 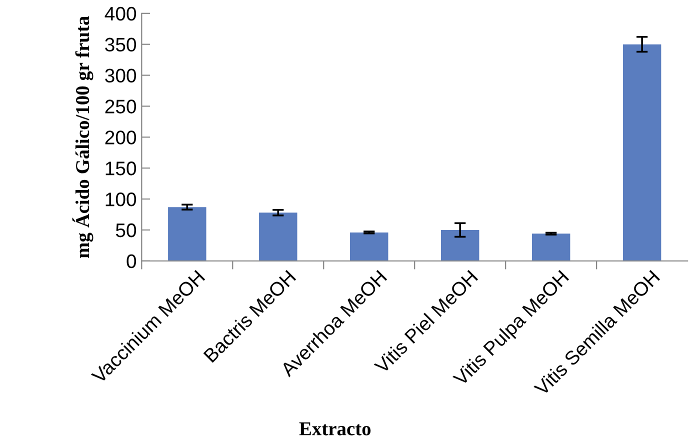 What do you see at coordinates (126, 230) in the screenshot?
I see `y-tick-label: 50` at bounding box center [126, 230].